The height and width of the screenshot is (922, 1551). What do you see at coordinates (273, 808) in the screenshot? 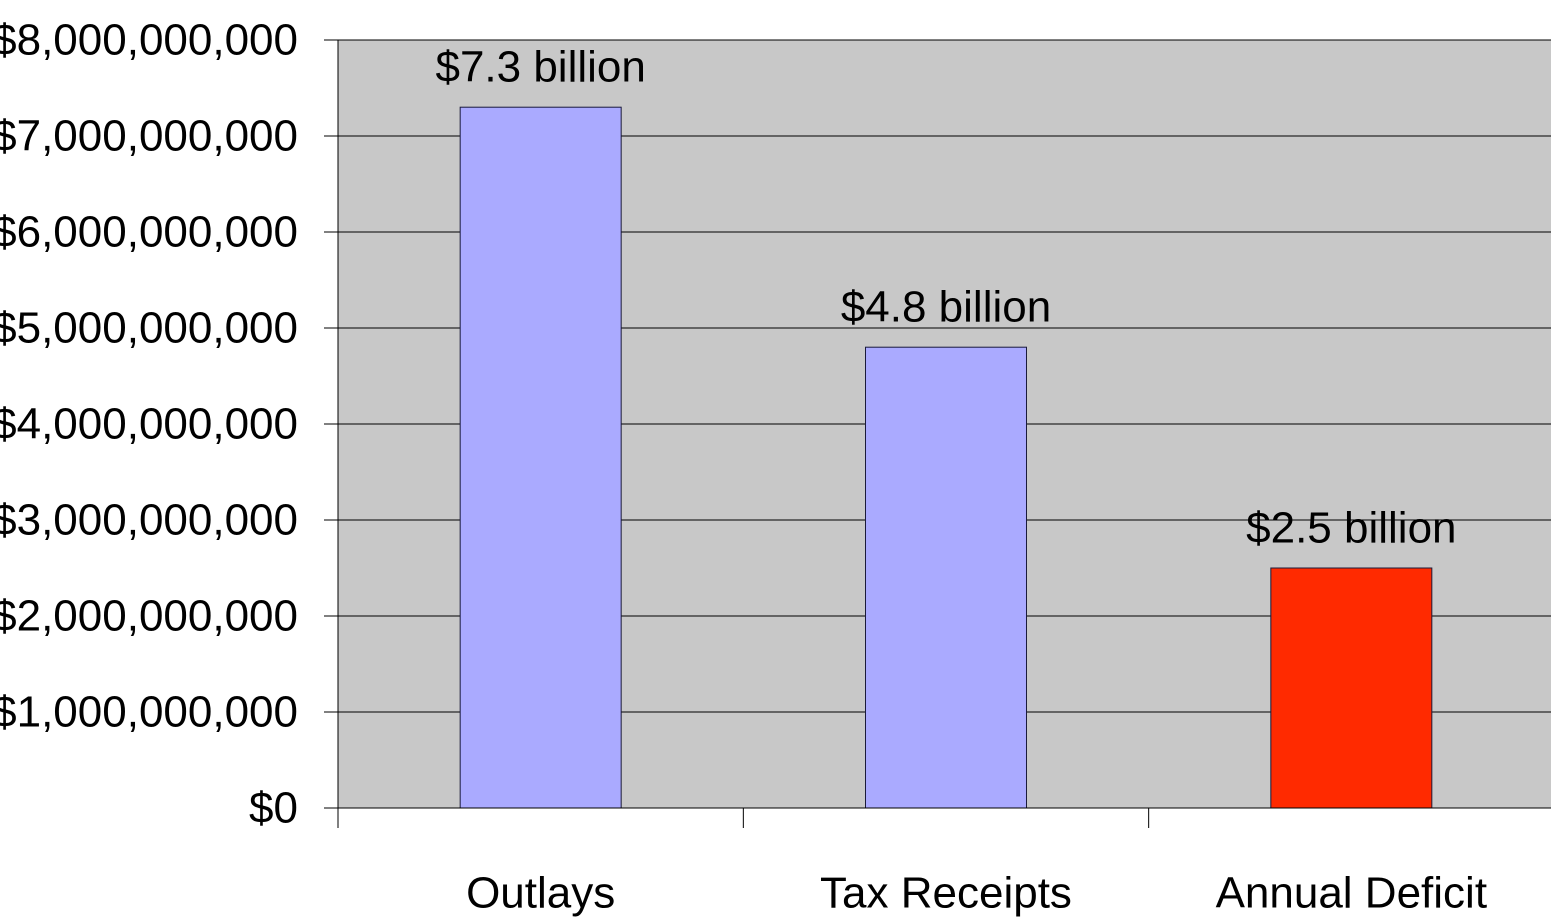
I see `y-tick-label: $0` at bounding box center [273, 808].